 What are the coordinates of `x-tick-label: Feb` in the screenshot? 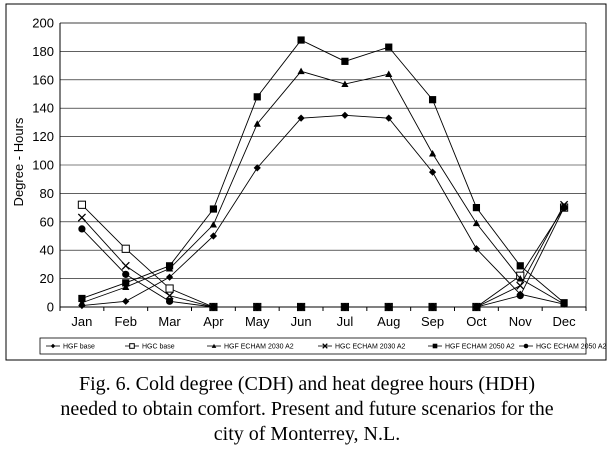 It's located at (126, 321).